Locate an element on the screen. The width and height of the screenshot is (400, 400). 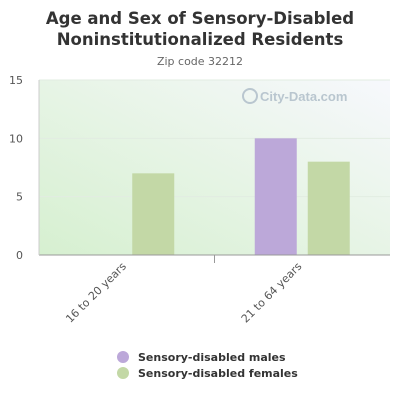
chart-subtitle: Zip code 32212 is located at coordinates (200, 61).